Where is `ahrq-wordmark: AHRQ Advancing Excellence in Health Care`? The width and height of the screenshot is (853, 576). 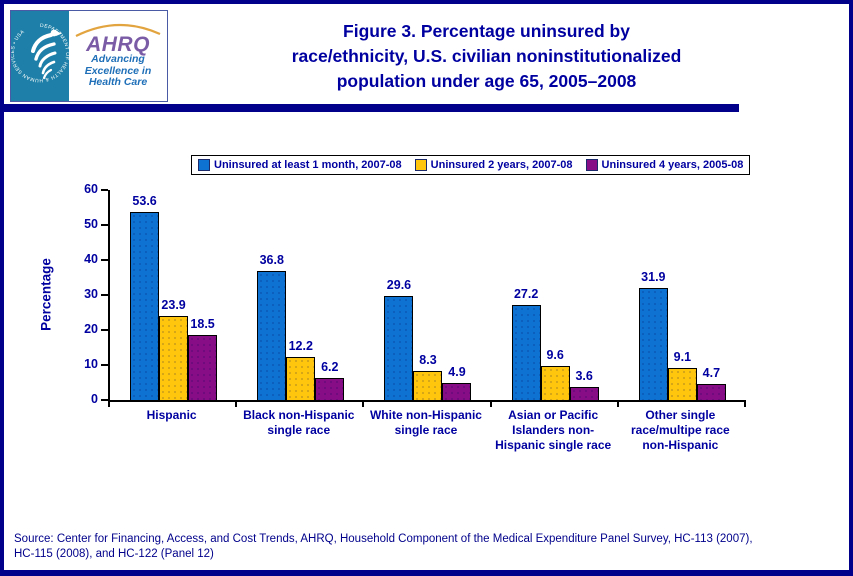
ahrq-wordmark: AHRQ Advancing Excellence in Health Care is located at coordinates (118, 56).